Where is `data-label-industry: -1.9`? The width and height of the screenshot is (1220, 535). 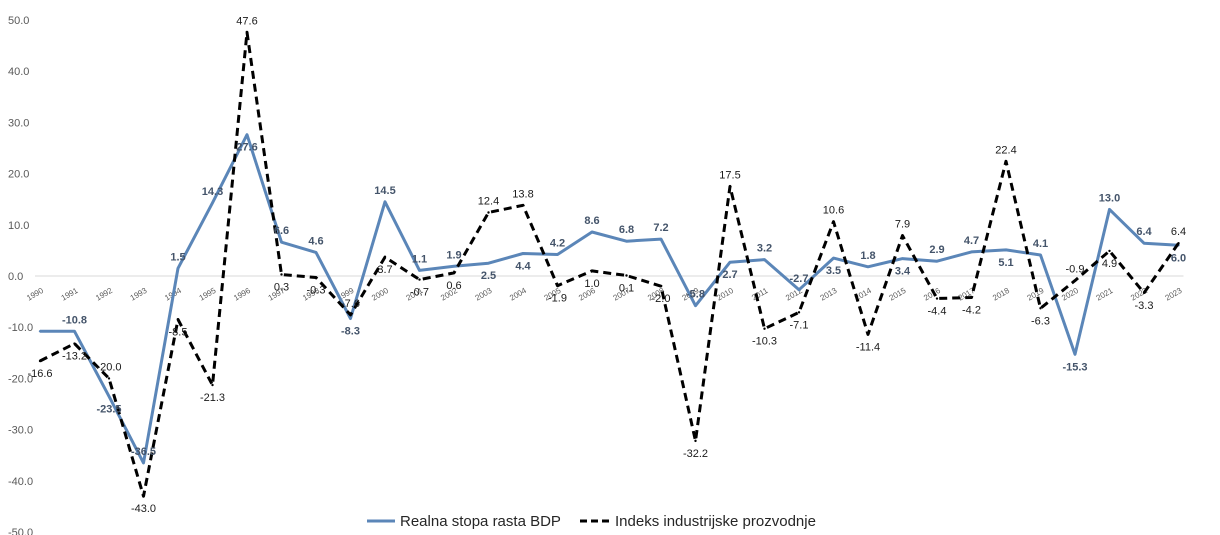 data-label-industry: -1.9 is located at coordinates (557, 299).